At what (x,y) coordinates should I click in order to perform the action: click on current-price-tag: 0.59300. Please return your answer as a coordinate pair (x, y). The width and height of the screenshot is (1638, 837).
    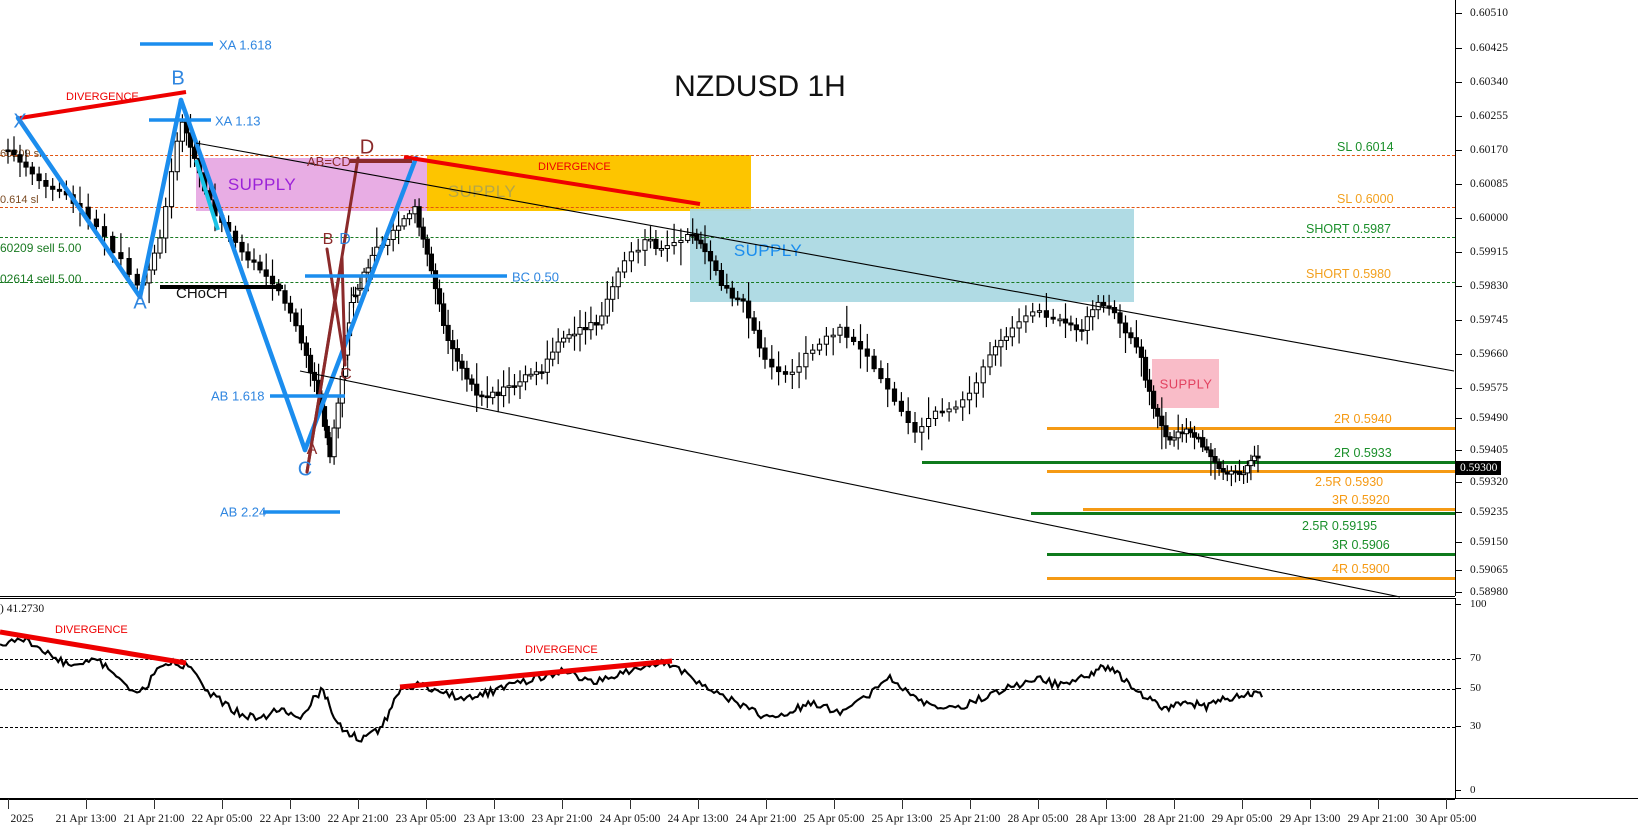
    Looking at the image, I should click on (1479, 468).